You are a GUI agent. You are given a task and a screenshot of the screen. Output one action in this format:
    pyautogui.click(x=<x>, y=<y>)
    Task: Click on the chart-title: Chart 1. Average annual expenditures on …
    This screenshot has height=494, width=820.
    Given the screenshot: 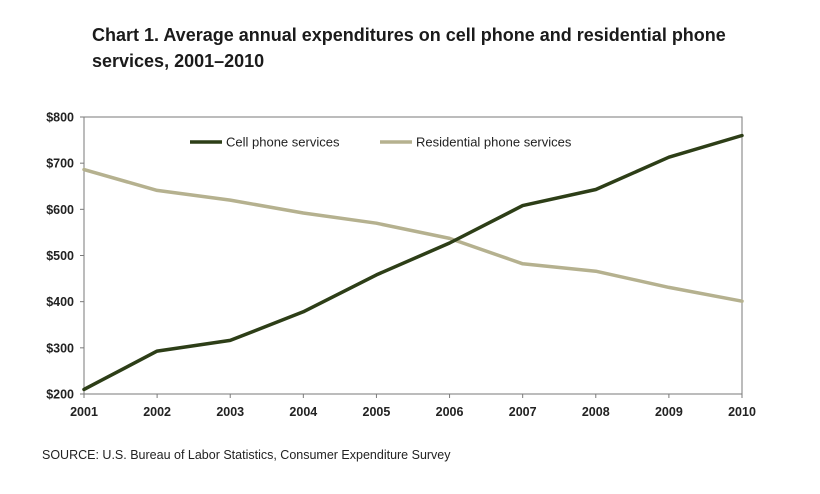 What is the action you would take?
    pyautogui.click(x=409, y=48)
    